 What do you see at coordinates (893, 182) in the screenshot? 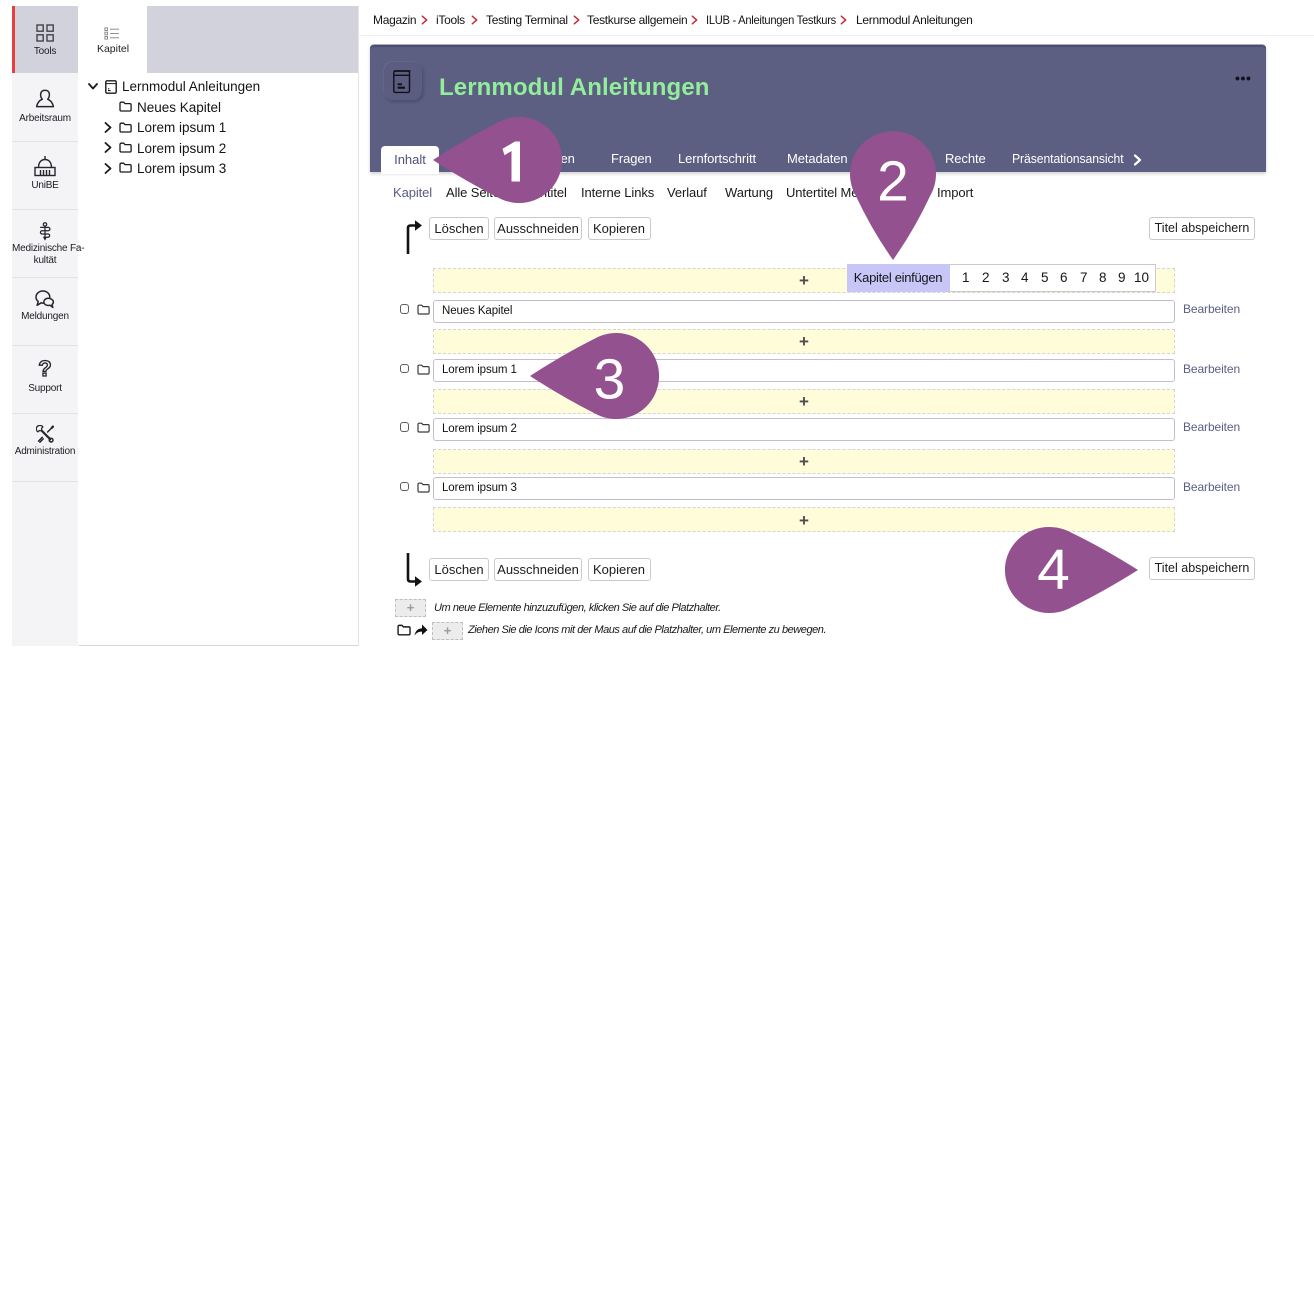
I see `svg-text: 2` at bounding box center [893, 182].